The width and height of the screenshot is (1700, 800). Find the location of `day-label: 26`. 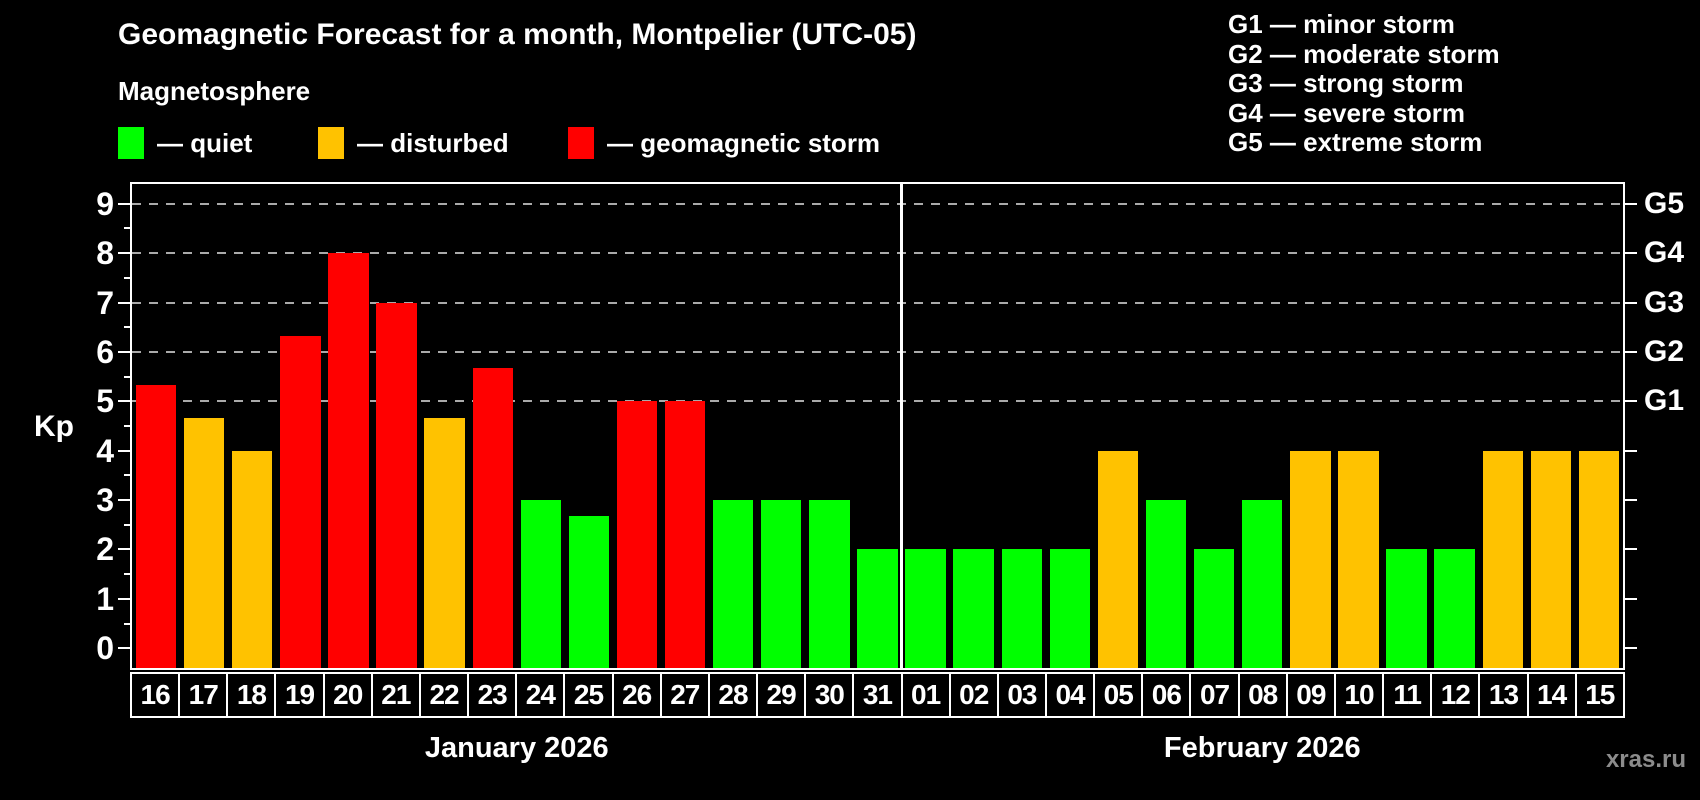

day-label: 26 is located at coordinates (637, 694).